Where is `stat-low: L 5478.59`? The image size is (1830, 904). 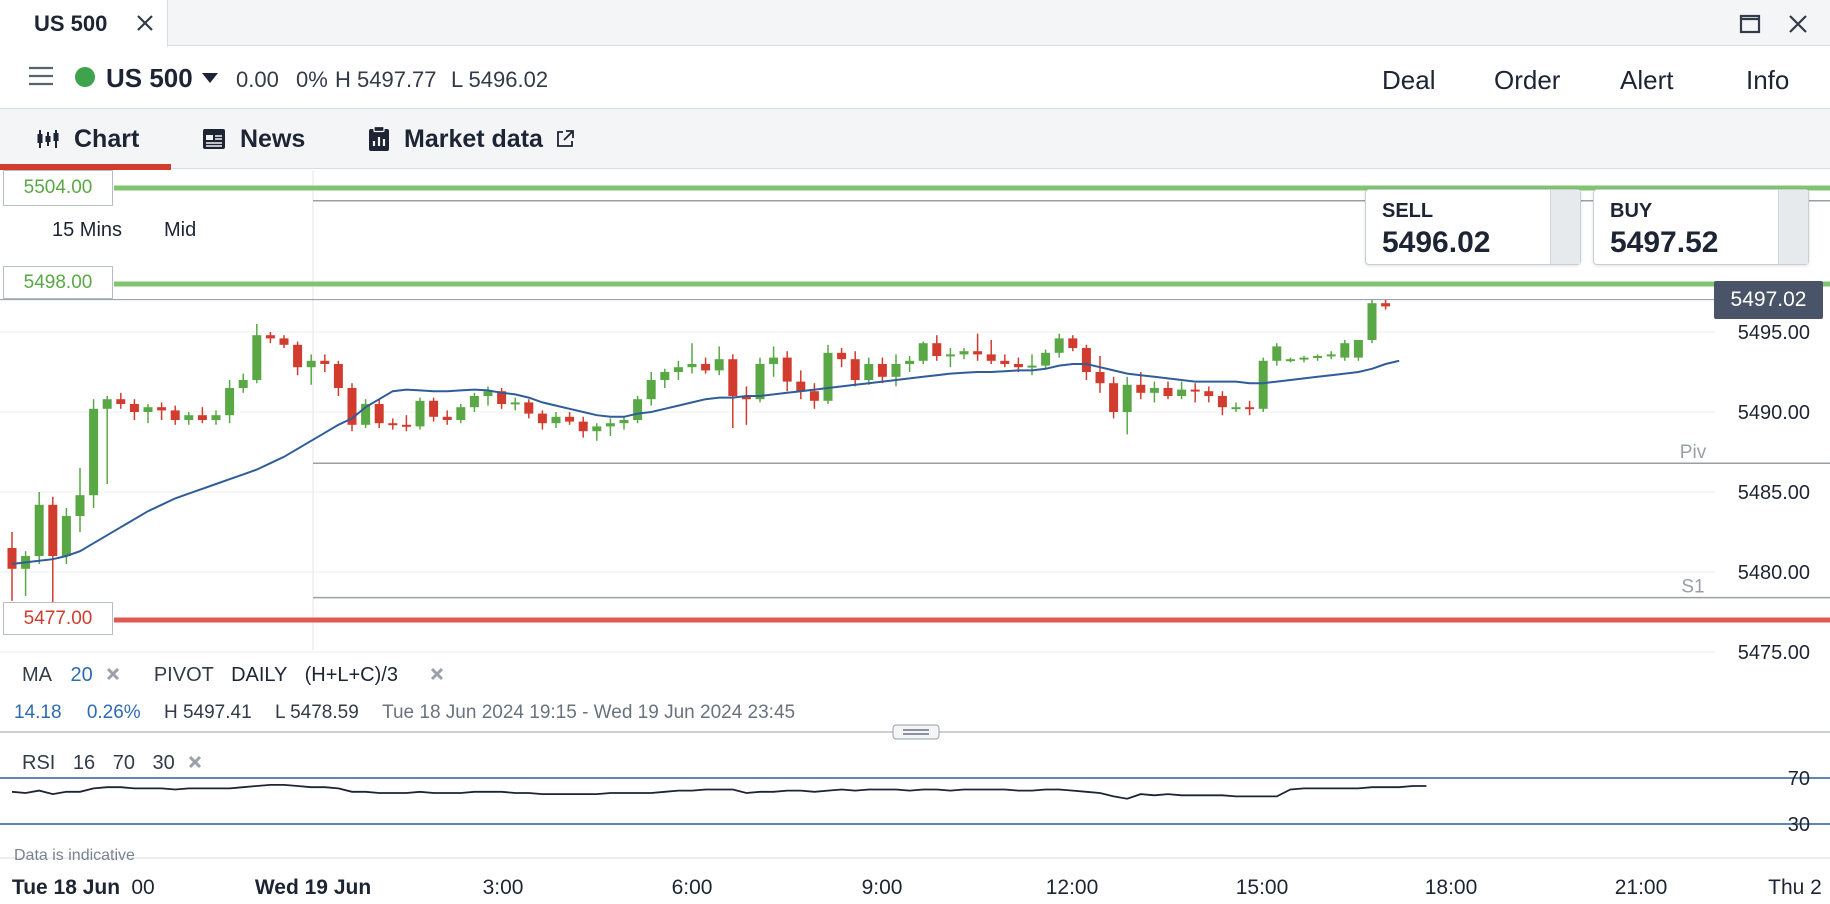 stat-low: L 5478.59 is located at coordinates (316, 712).